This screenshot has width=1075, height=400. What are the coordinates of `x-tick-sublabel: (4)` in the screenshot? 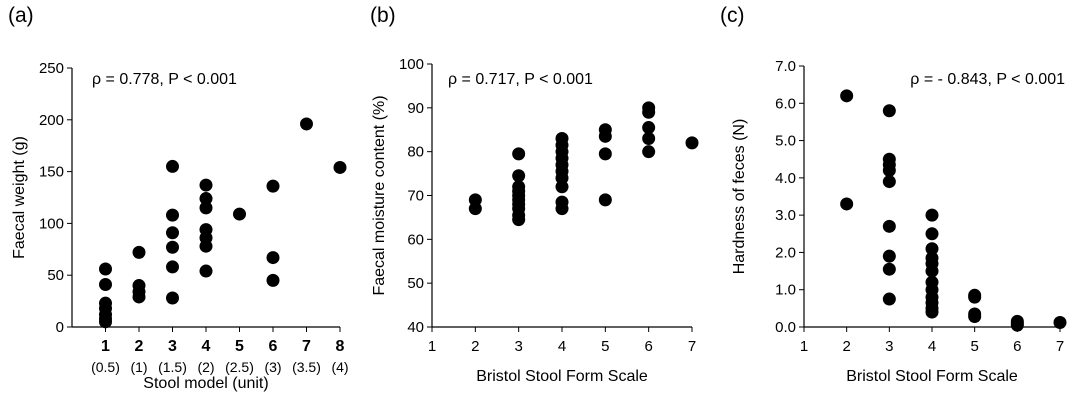 It's located at (339, 367).